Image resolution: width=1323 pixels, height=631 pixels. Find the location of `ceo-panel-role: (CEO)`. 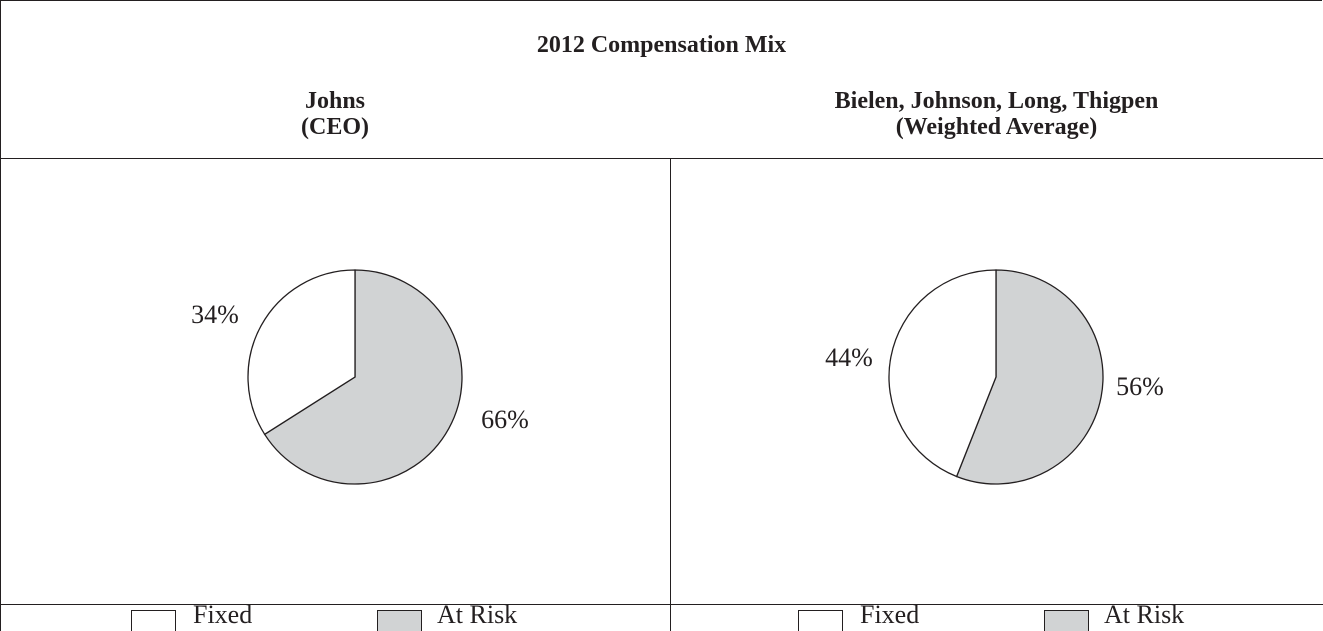

ceo-panel-role: (CEO) is located at coordinates (335, 127).